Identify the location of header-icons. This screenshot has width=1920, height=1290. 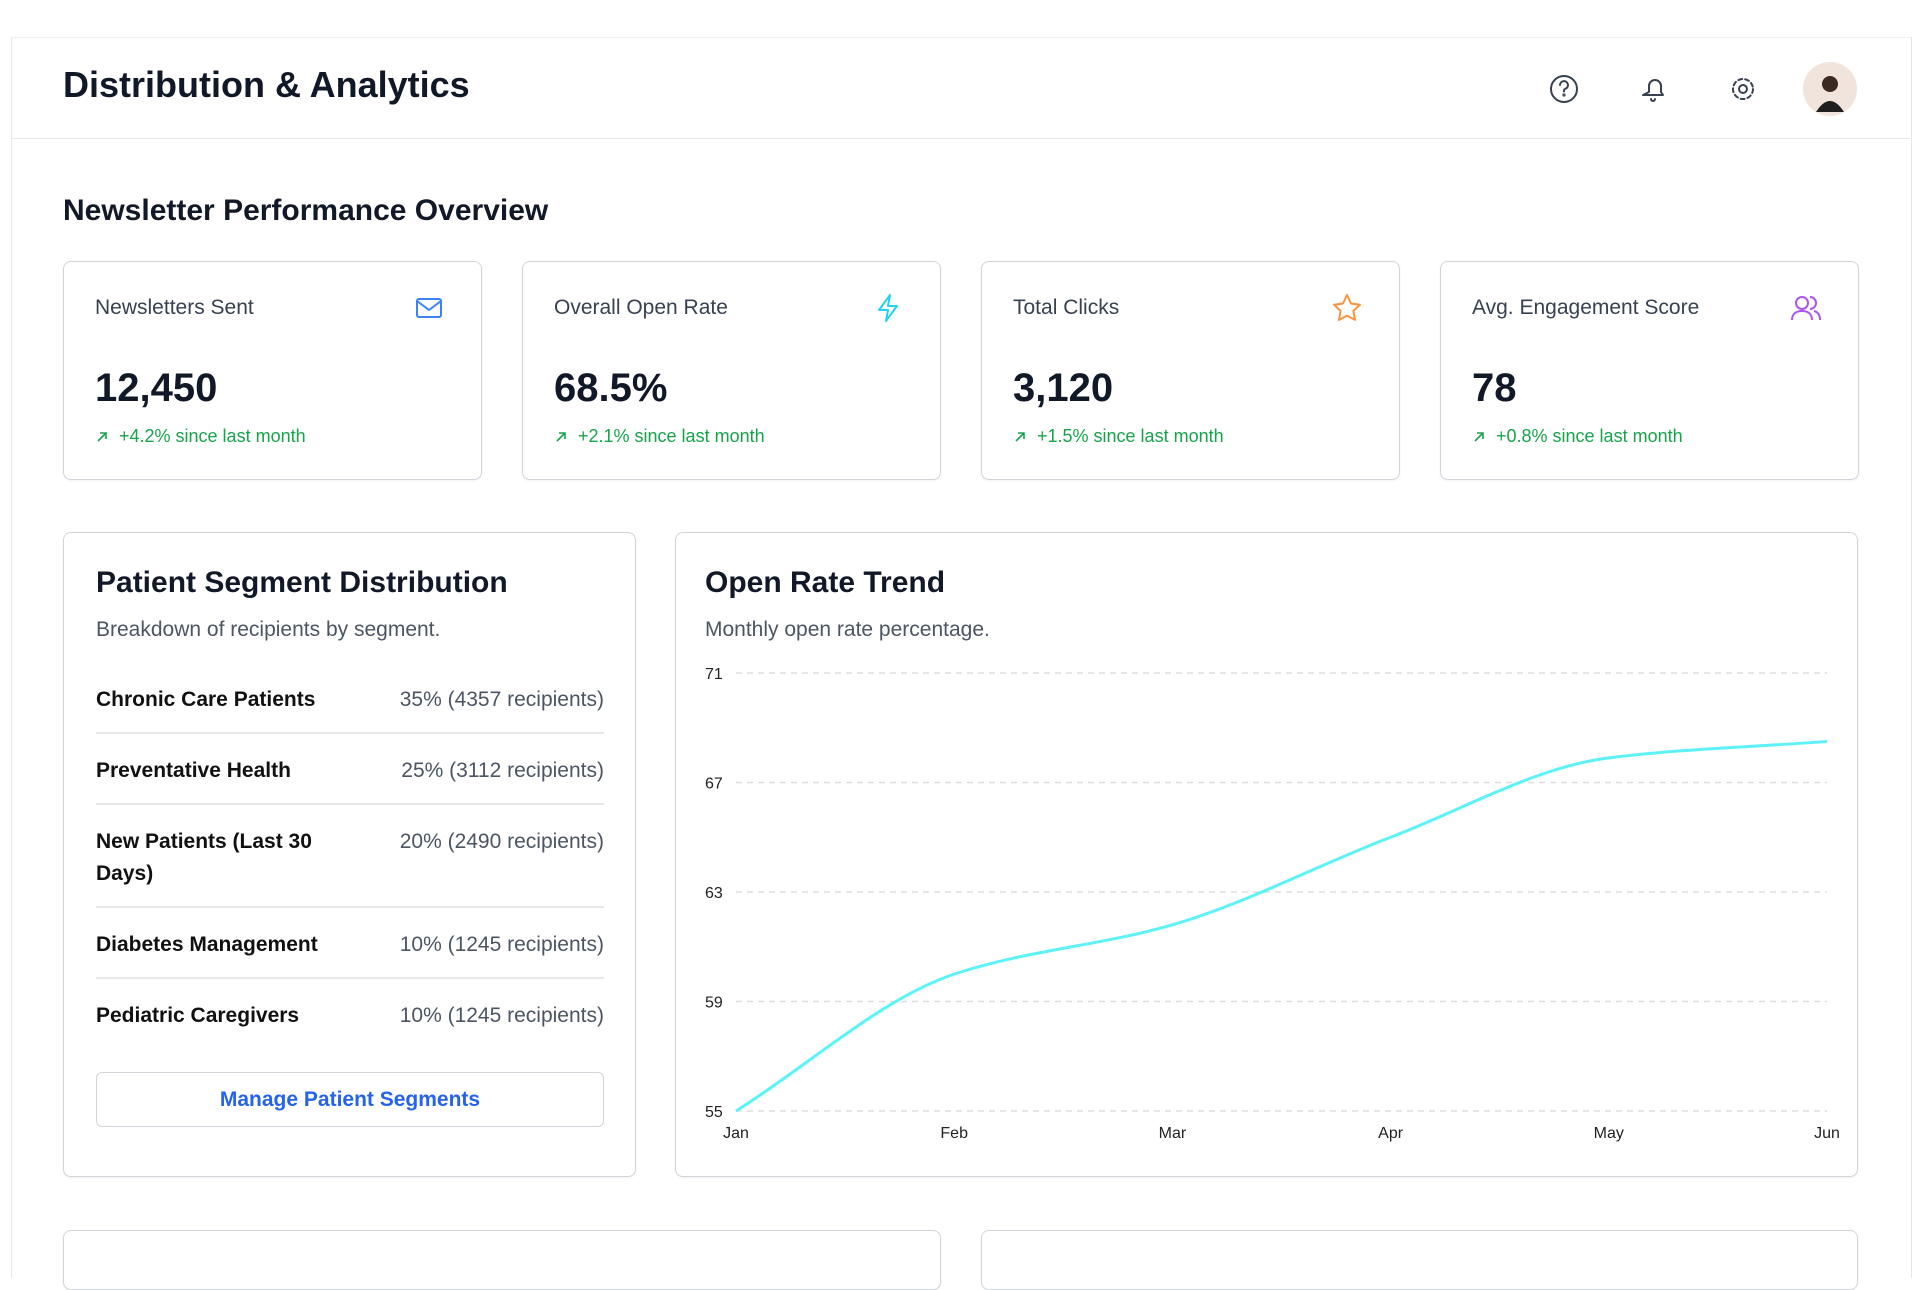
(1703, 89).